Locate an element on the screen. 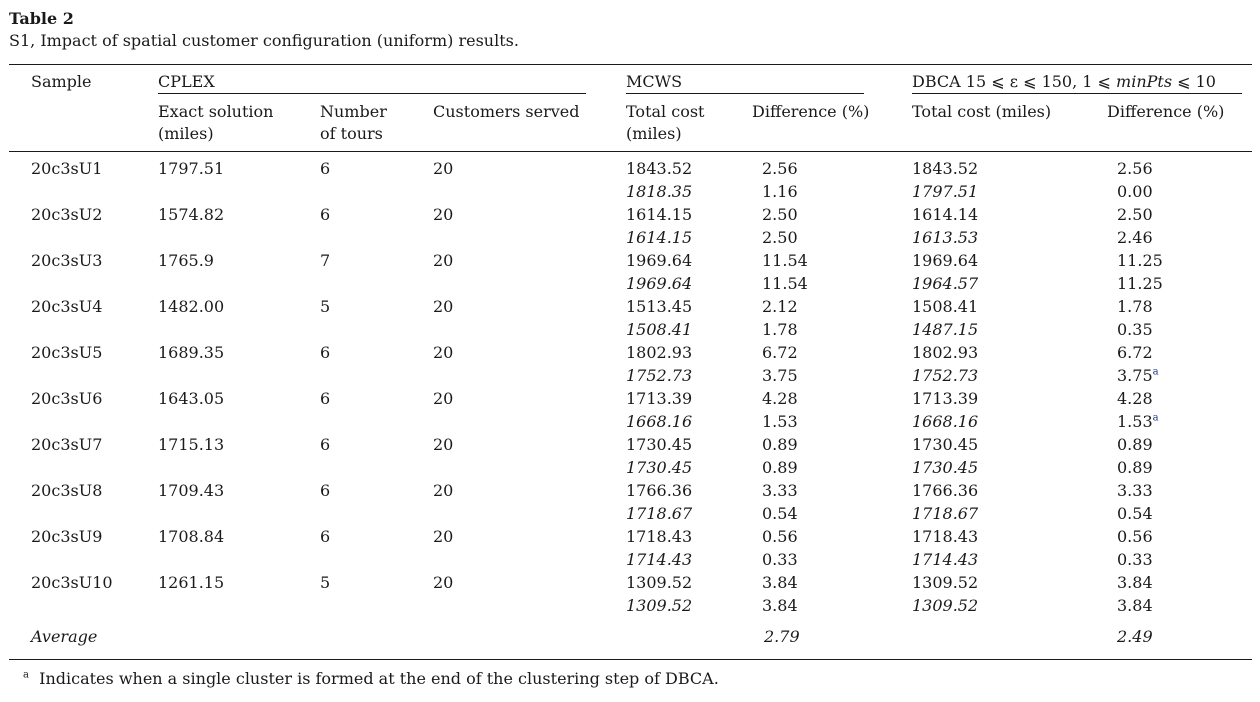 Image resolution: width=1260 pixels, height=702 pixels. cell-exact-solution: 1715.13 is located at coordinates (191, 444).